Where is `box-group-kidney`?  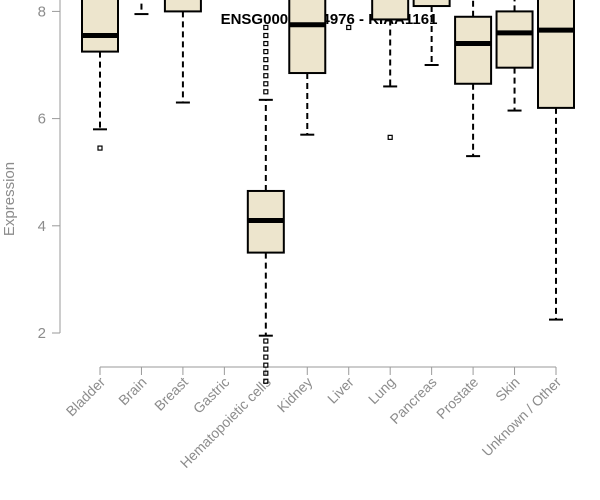
box-group-kidney is located at coordinates (307, 68).